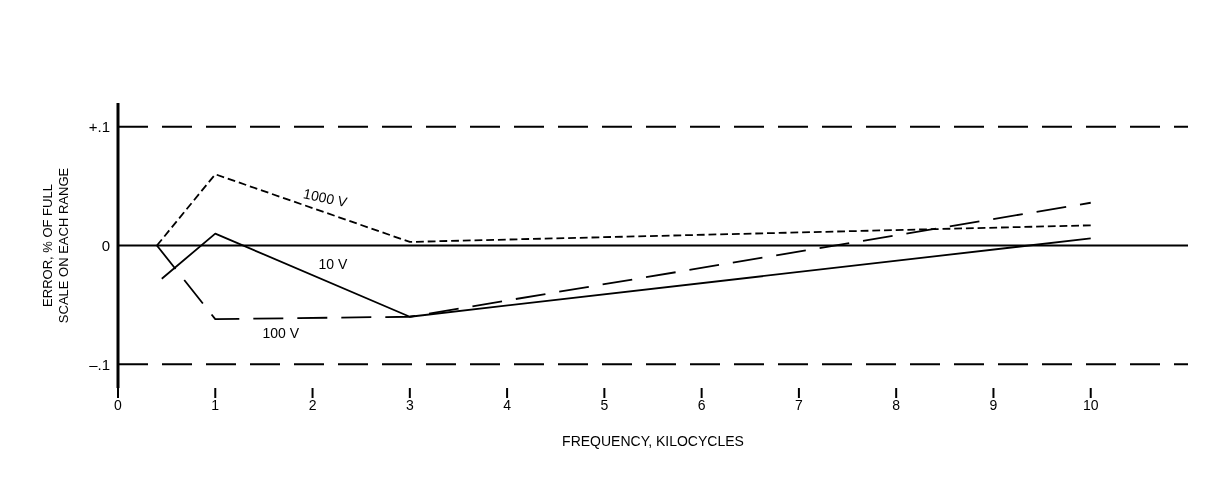 This screenshot has height=499, width=1226. What do you see at coordinates (409, 404) in the screenshot?
I see `x-tick-label: 3` at bounding box center [409, 404].